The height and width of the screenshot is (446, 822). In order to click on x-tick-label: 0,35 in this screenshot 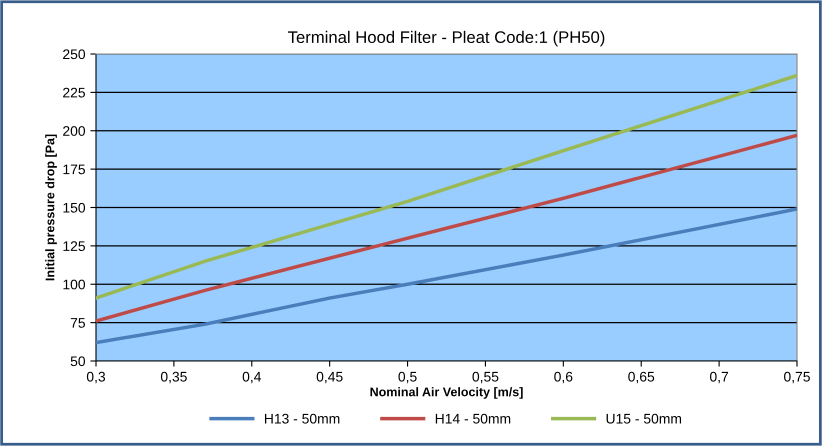, I will do `click(173, 378)`.